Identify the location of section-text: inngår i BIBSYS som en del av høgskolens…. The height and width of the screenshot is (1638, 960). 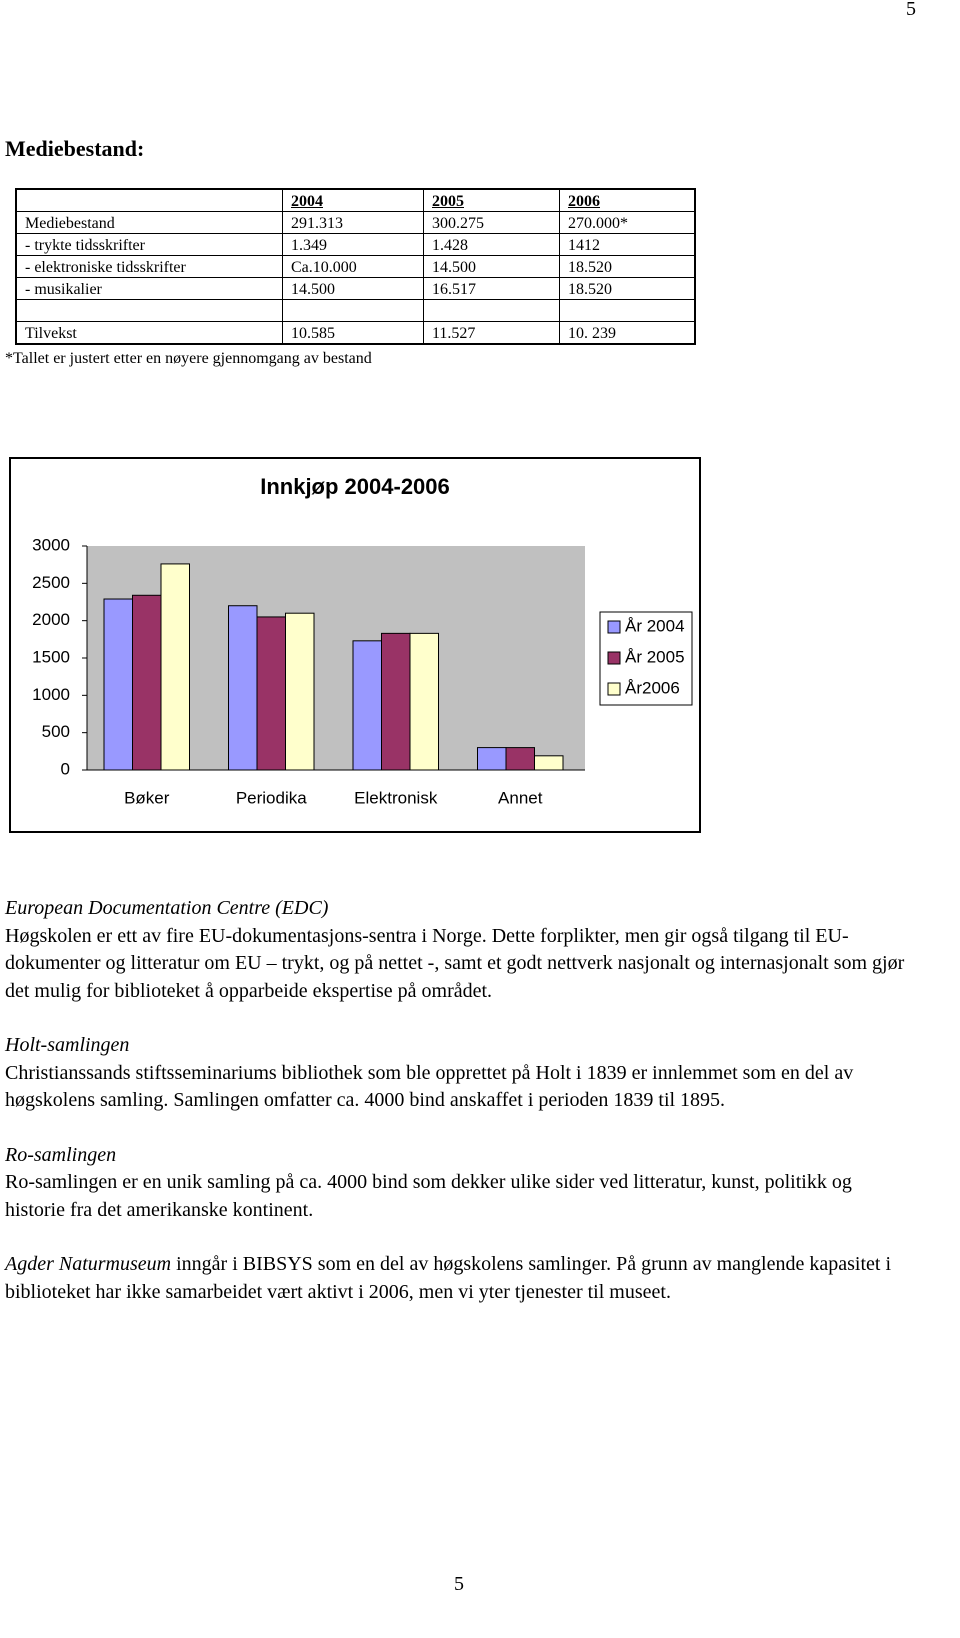
(448, 1278).